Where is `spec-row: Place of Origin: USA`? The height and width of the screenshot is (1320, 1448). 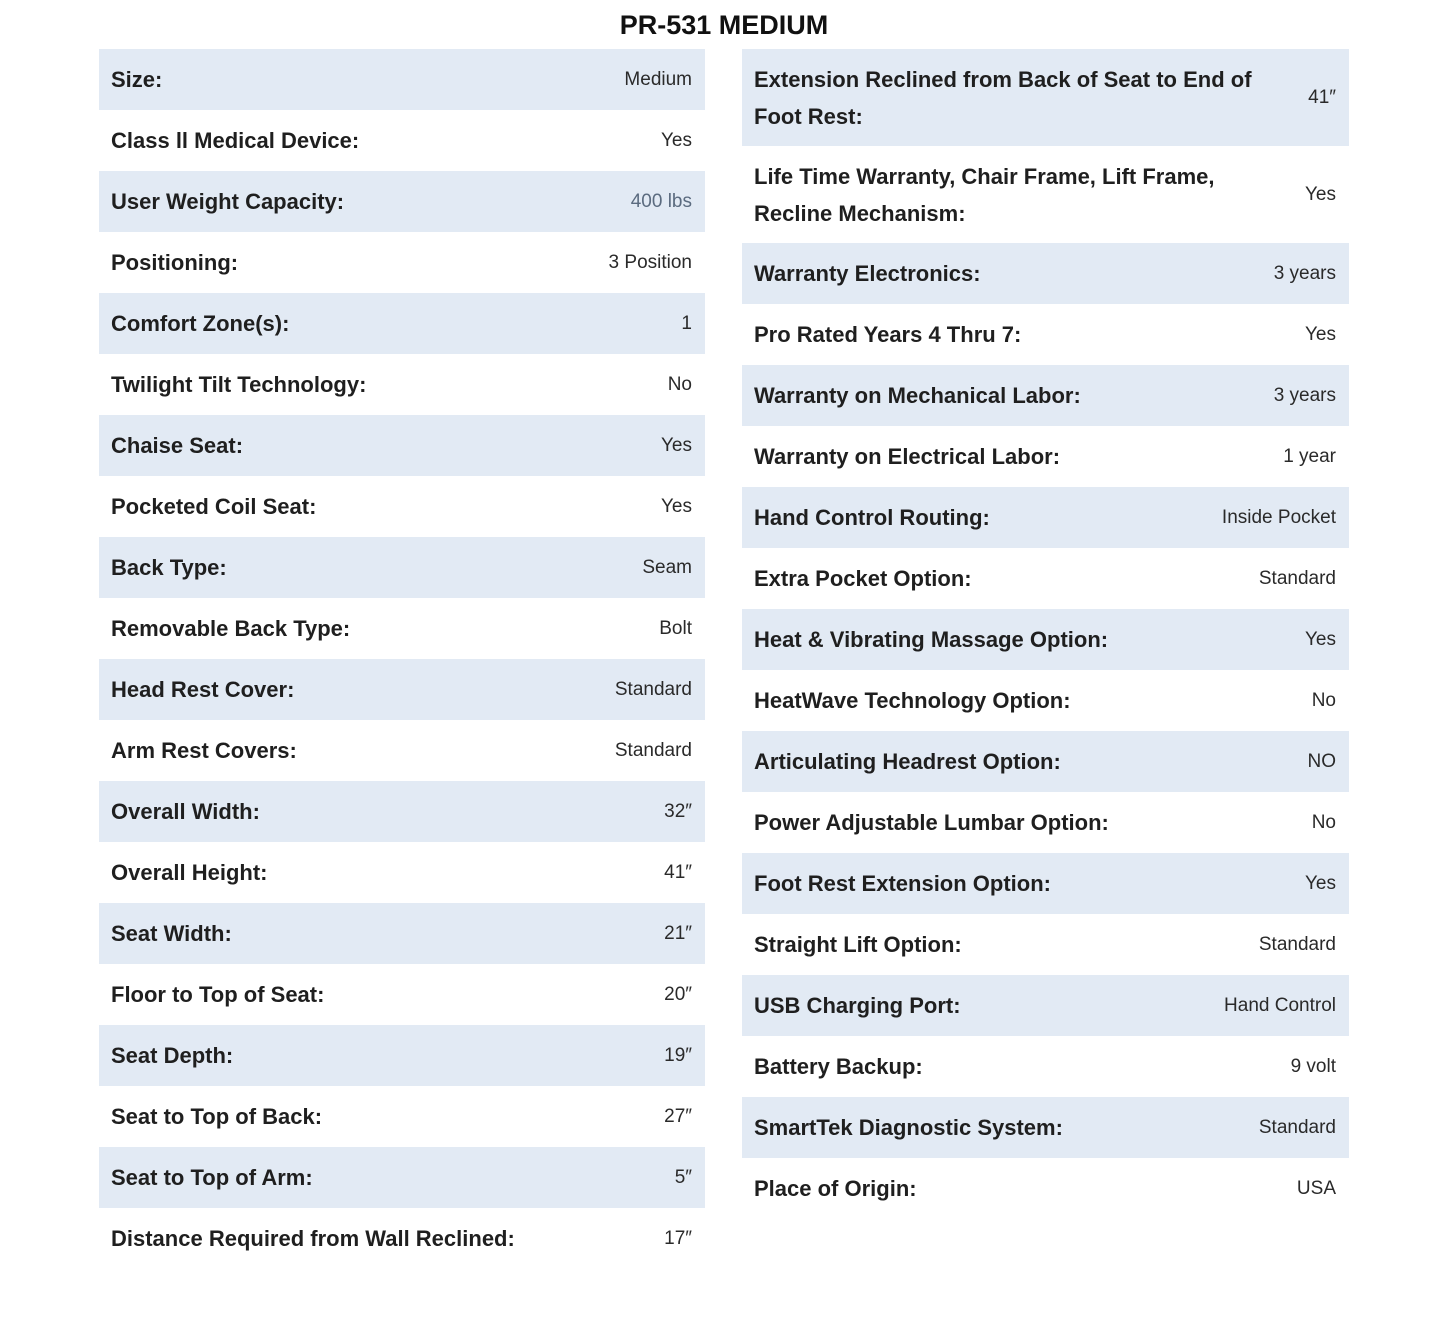 spec-row: Place of Origin: USA is located at coordinates (1045, 1188).